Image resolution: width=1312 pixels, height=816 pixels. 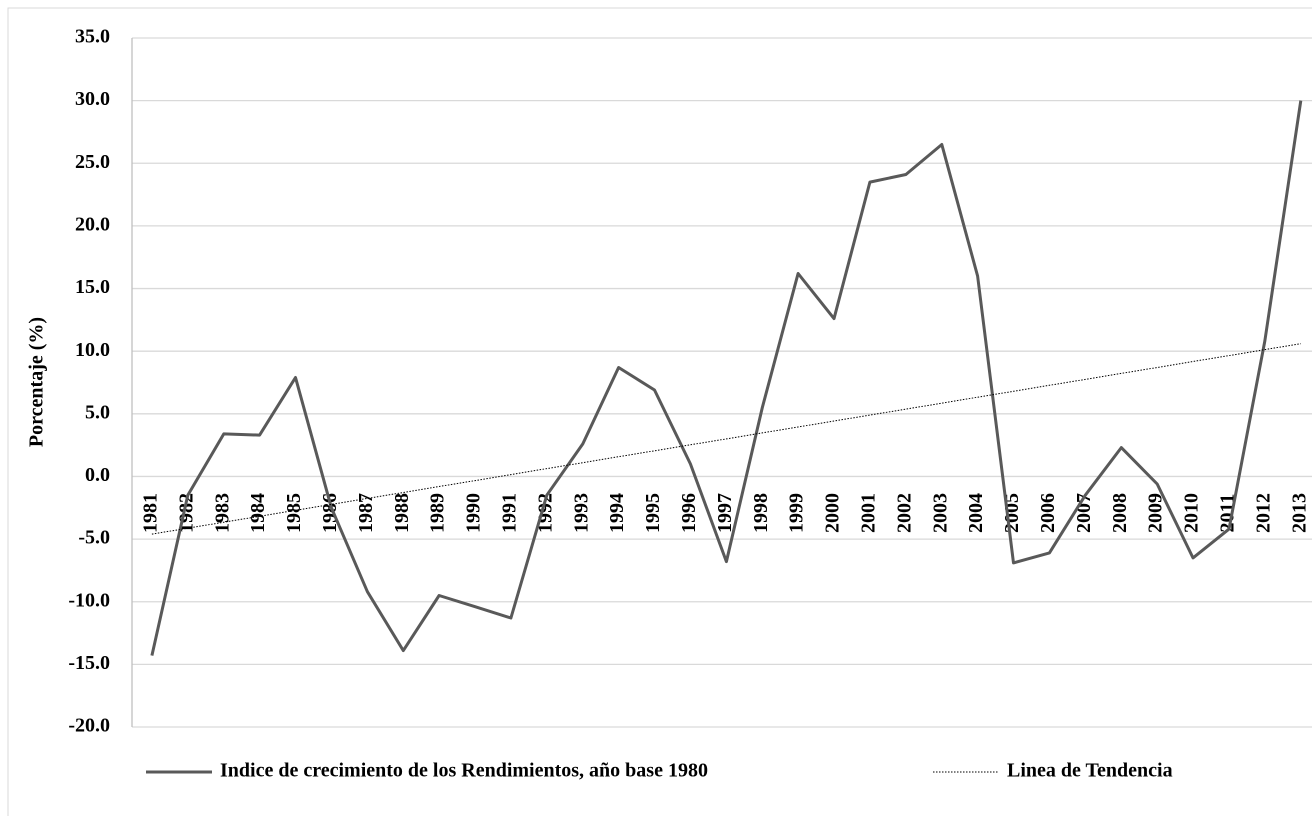 I want to click on y-tick-label: 30.0, so click(x=92, y=99).